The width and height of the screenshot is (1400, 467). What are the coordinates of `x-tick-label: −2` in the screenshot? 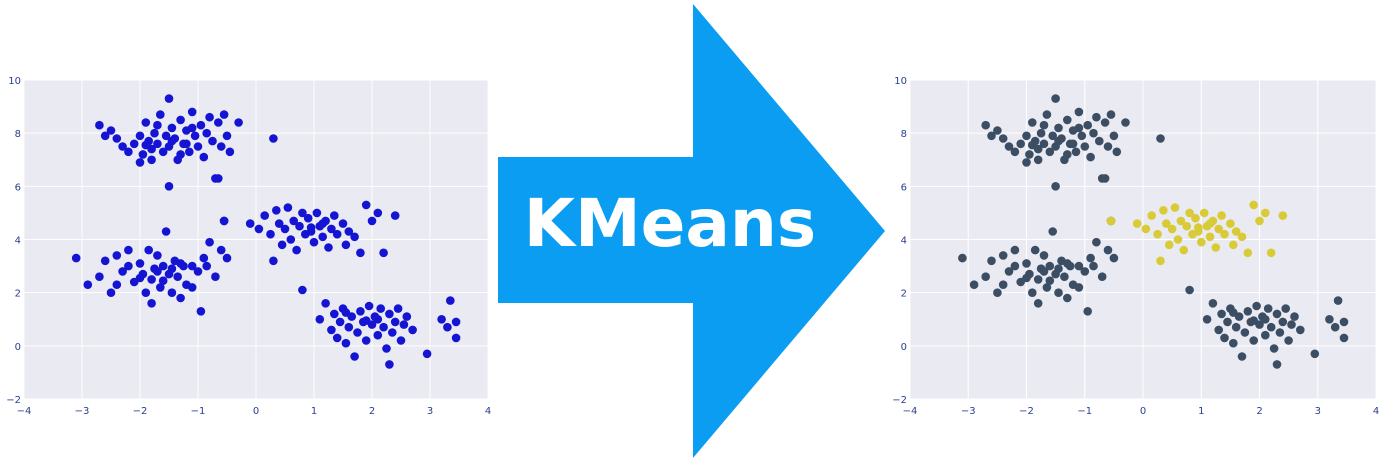 It's located at (140, 411).